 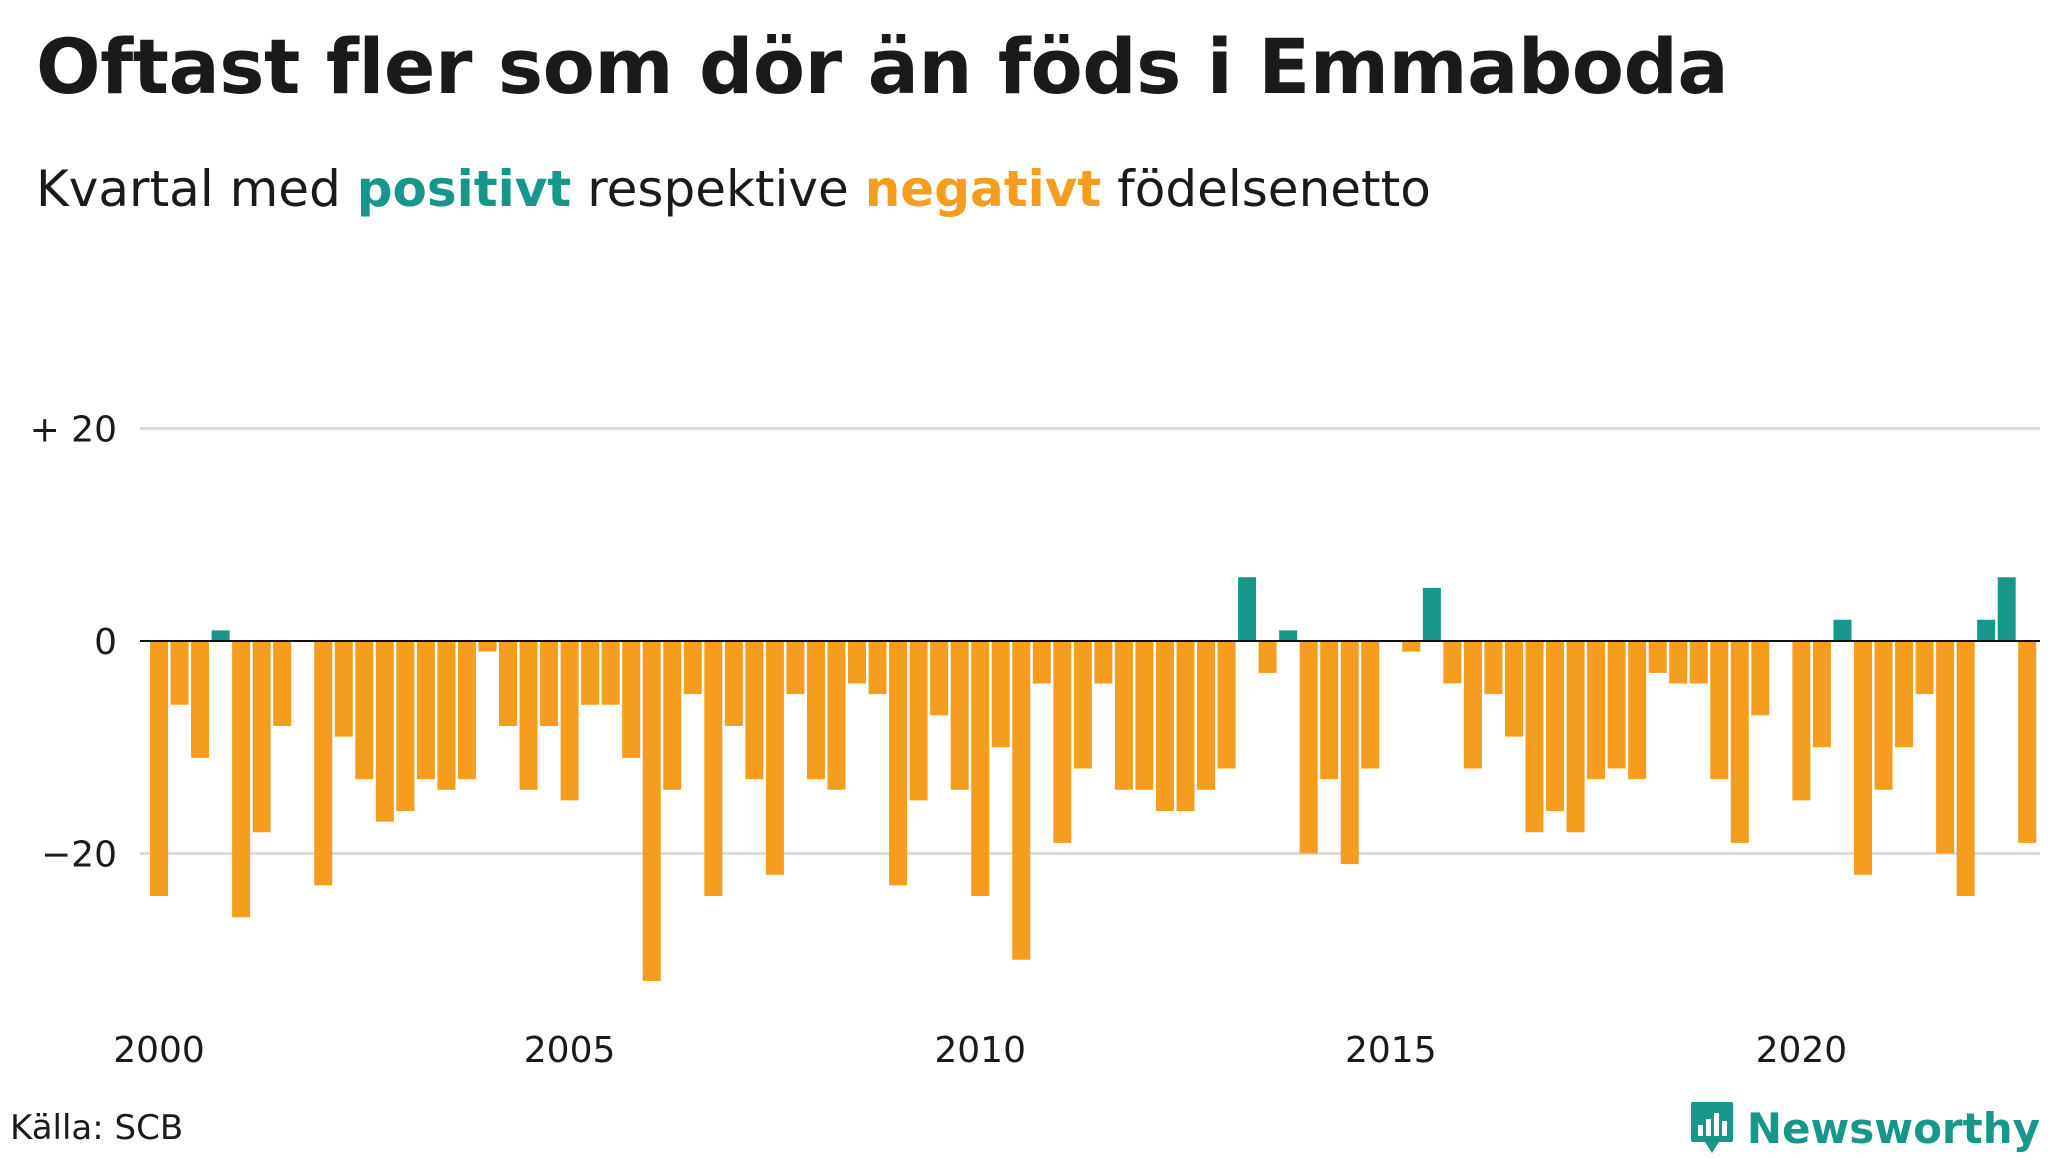 What do you see at coordinates (1391, 1050) in the screenshot?
I see `x-tick-label: 2015` at bounding box center [1391, 1050].